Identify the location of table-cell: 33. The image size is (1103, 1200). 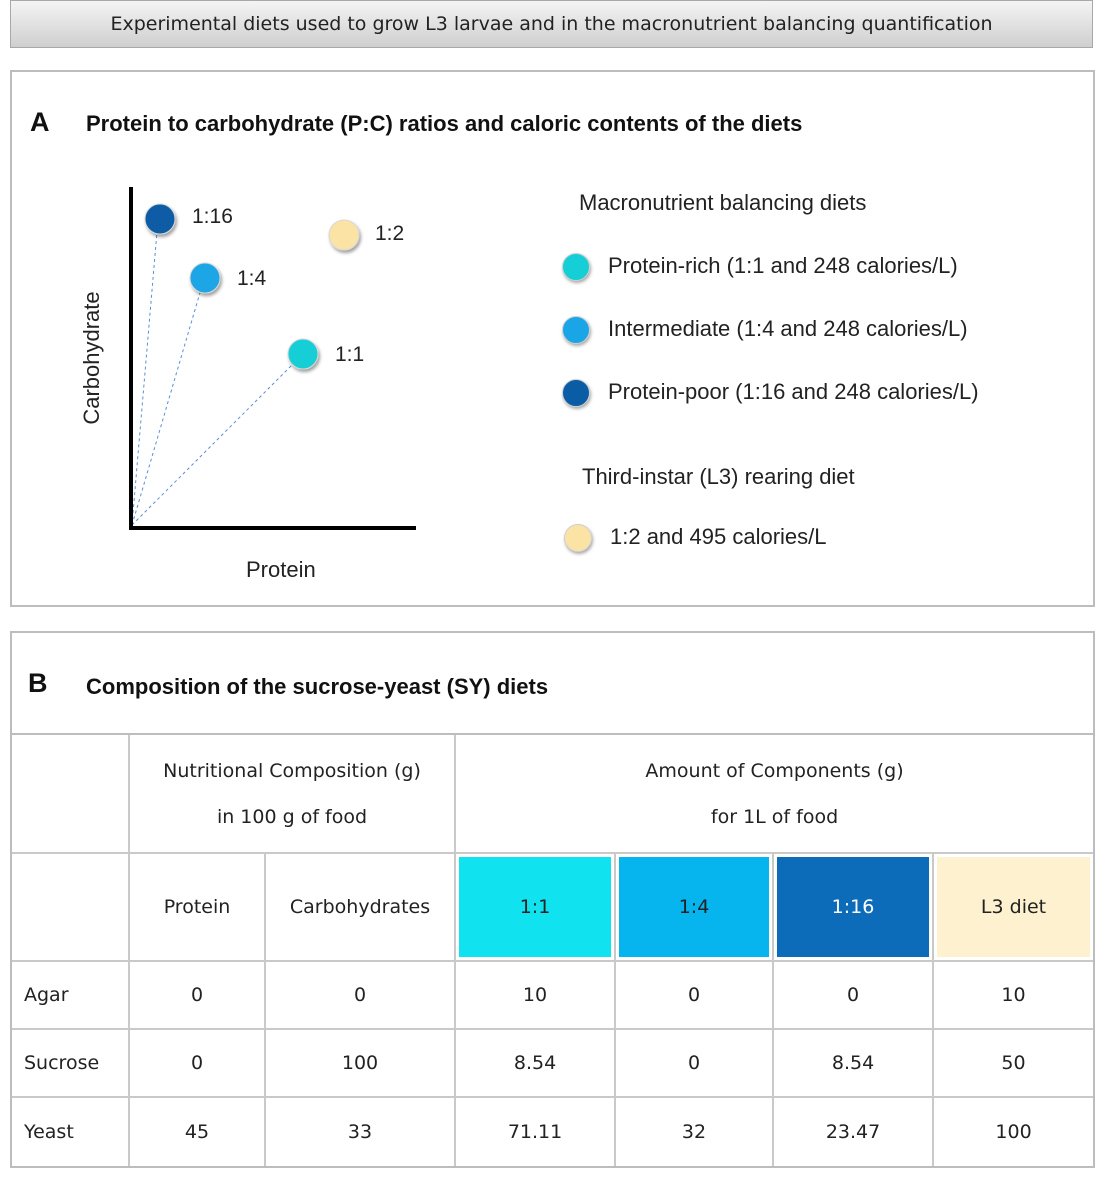
(360, 1131).